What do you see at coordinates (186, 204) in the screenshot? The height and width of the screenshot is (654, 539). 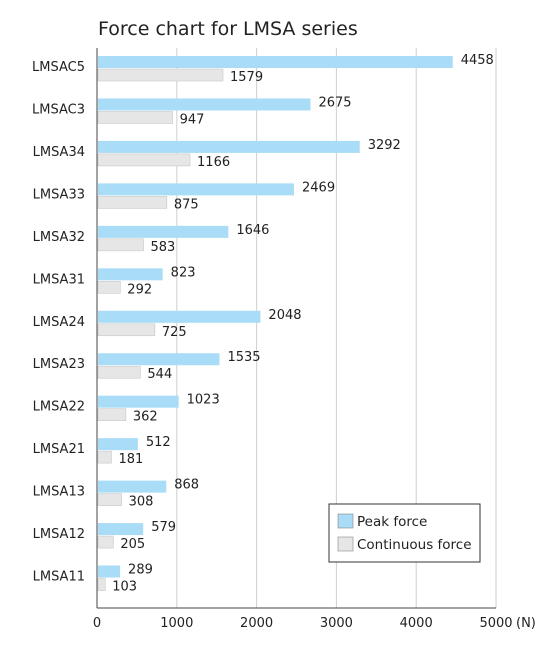 I see `continuous-value-label: 875` at bounding box center [186, 204].